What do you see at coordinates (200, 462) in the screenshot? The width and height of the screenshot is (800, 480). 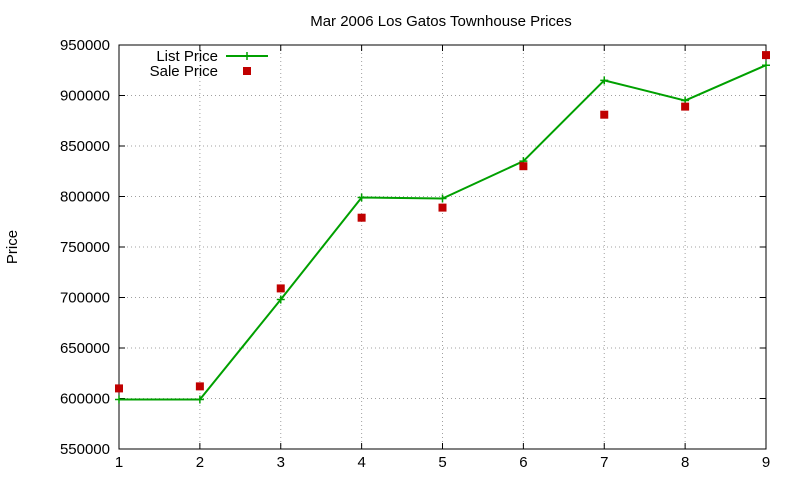 I see `x-tick-label: 2` at bounding box center [200, 462].